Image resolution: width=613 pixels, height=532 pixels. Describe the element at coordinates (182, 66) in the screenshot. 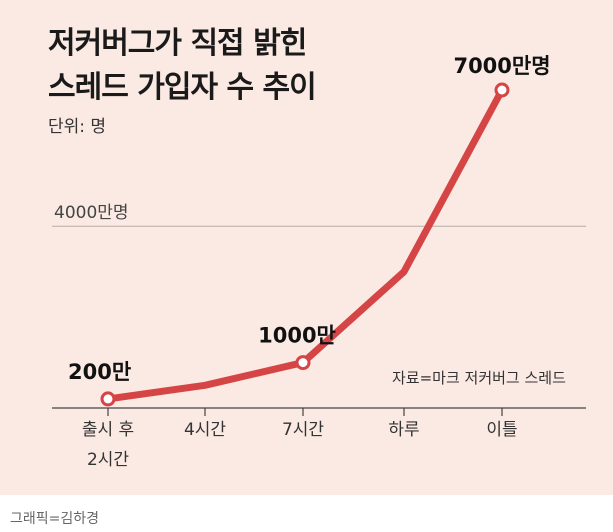

I see `chart-title: 저커버그가 직접 밝힌 스레드 가입자 수 추이` at that location.